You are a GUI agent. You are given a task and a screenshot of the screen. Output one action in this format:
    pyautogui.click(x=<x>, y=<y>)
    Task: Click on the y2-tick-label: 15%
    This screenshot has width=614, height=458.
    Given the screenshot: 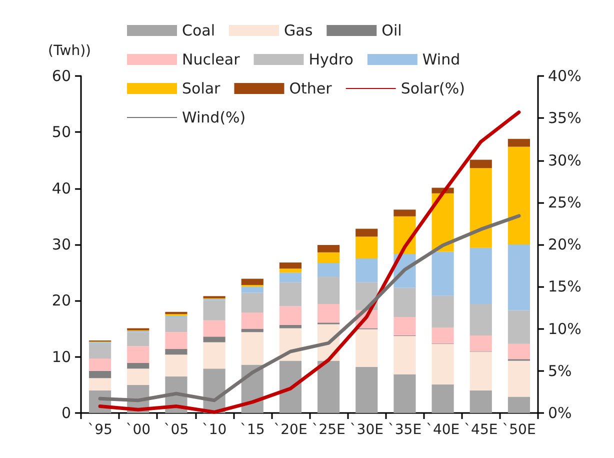 What is the action you would take?
    pyautogui.click(x=565, y=287)
    